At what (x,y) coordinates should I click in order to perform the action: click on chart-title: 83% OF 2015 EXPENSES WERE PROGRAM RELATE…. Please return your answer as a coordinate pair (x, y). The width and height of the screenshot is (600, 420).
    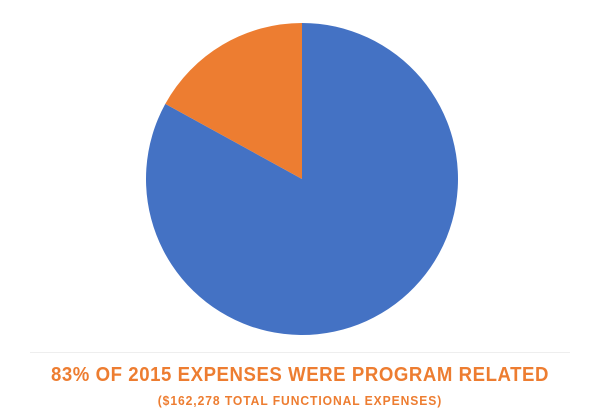
    Looking at the image, I should click on (300, 375).